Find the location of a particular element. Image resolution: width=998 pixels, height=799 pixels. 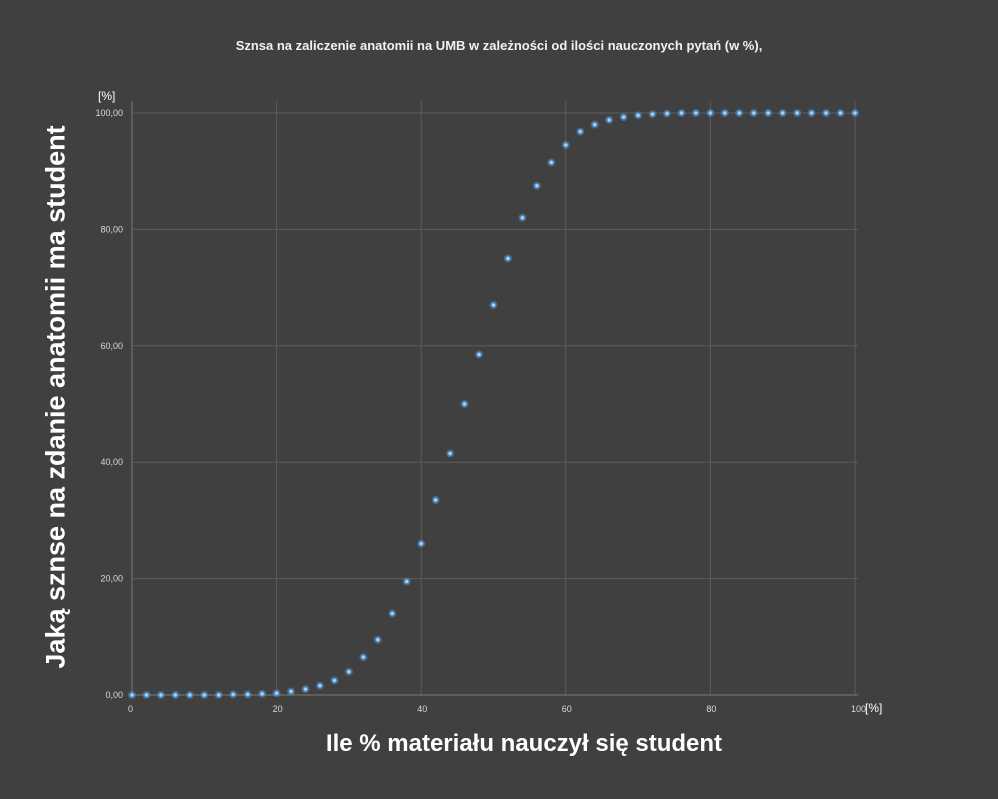

y-tick-label: 40,00 is located at coordinates (111, 462).